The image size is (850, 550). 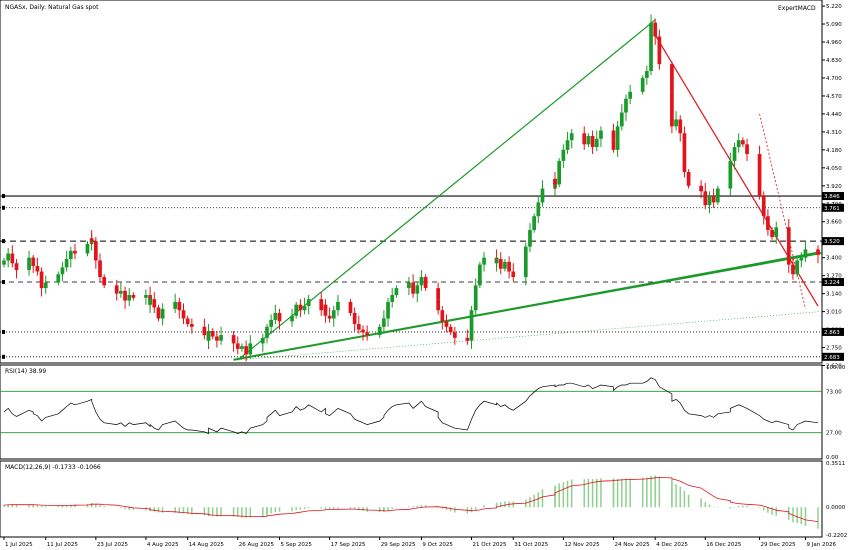 I want to click on price-tick-label: 4.180, so click(x=834, y=151).